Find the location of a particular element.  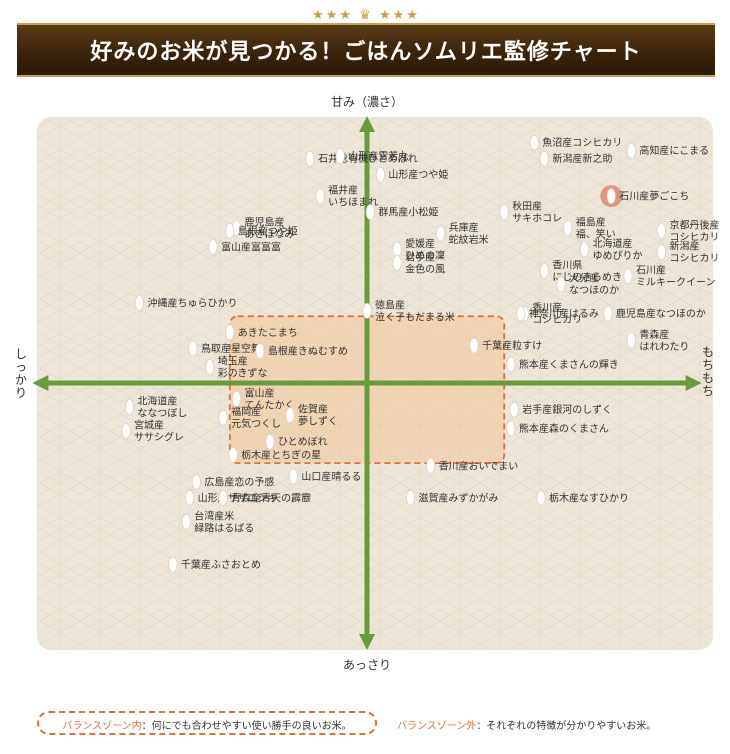

rice-point: 青森産はれわたり is located at coordinates (657, 340).